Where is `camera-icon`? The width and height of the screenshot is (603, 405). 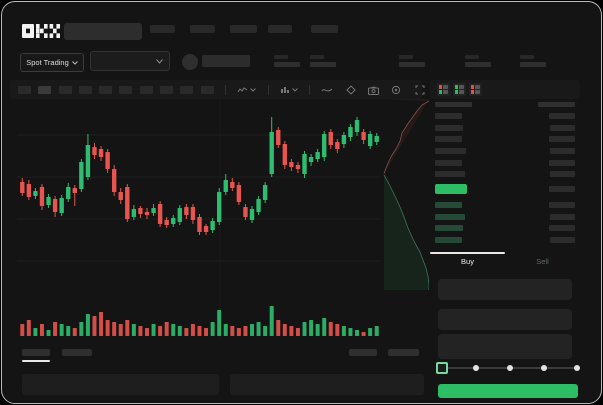 camera-icon is located at coordinates (374, 90).